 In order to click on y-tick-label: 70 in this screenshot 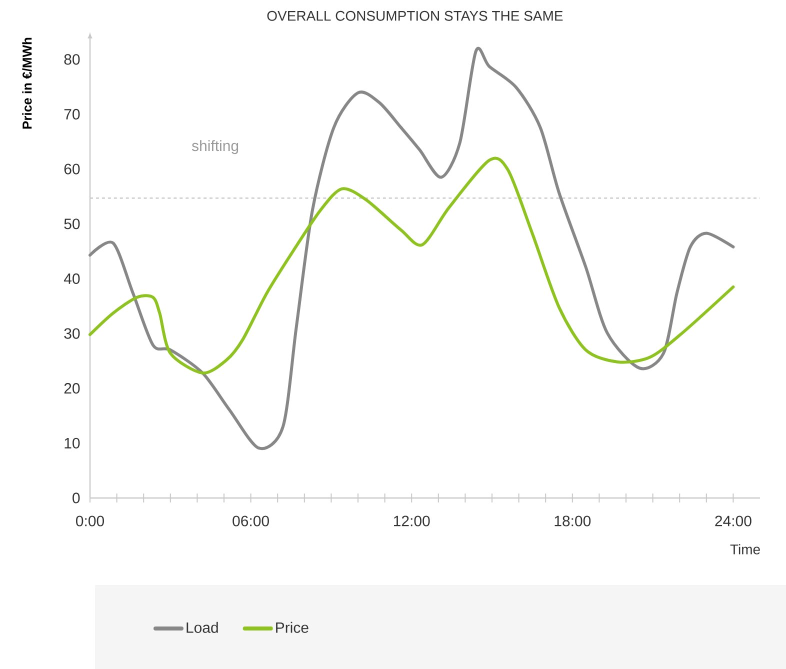, I will do `click(72, 114)`.